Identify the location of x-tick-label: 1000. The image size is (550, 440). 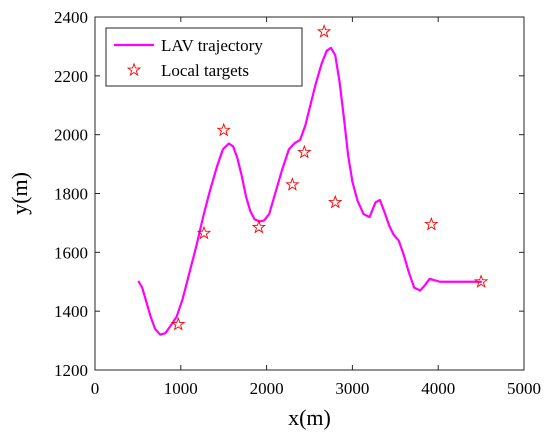
(181, 388).